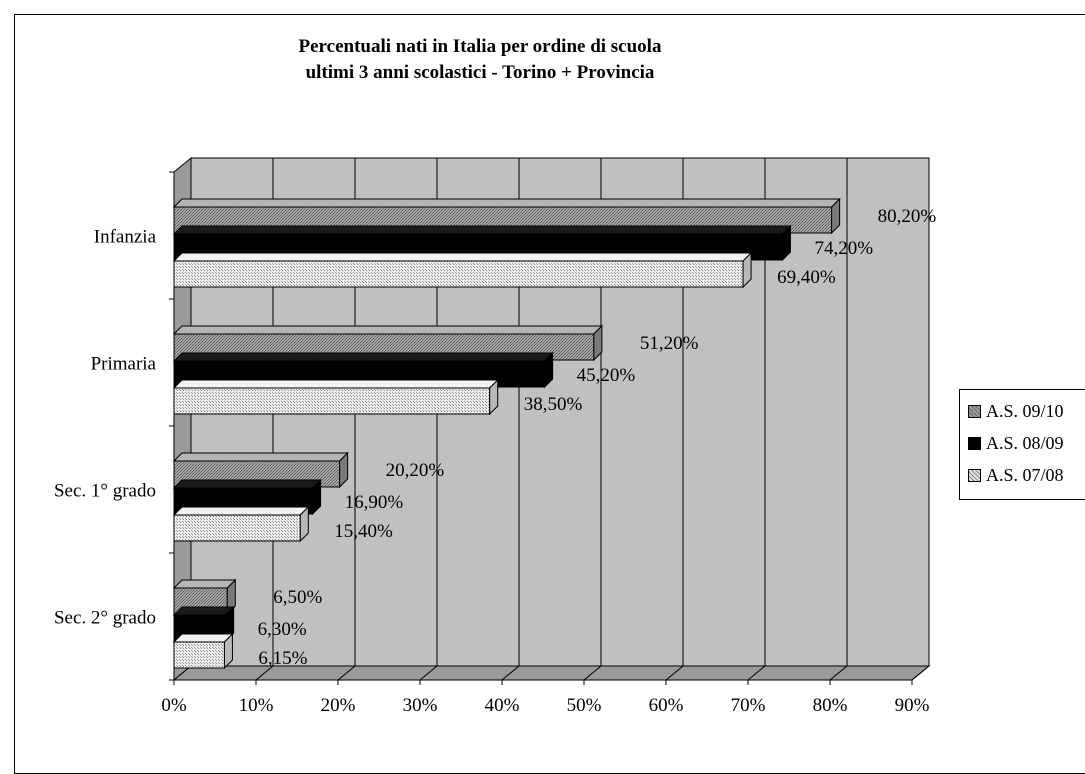  What do you see at coordinates (304, 524) in the screenshot?
I see `bar-sec-1-grado-a-s-07-08-side` at bounding box center [304, 524].